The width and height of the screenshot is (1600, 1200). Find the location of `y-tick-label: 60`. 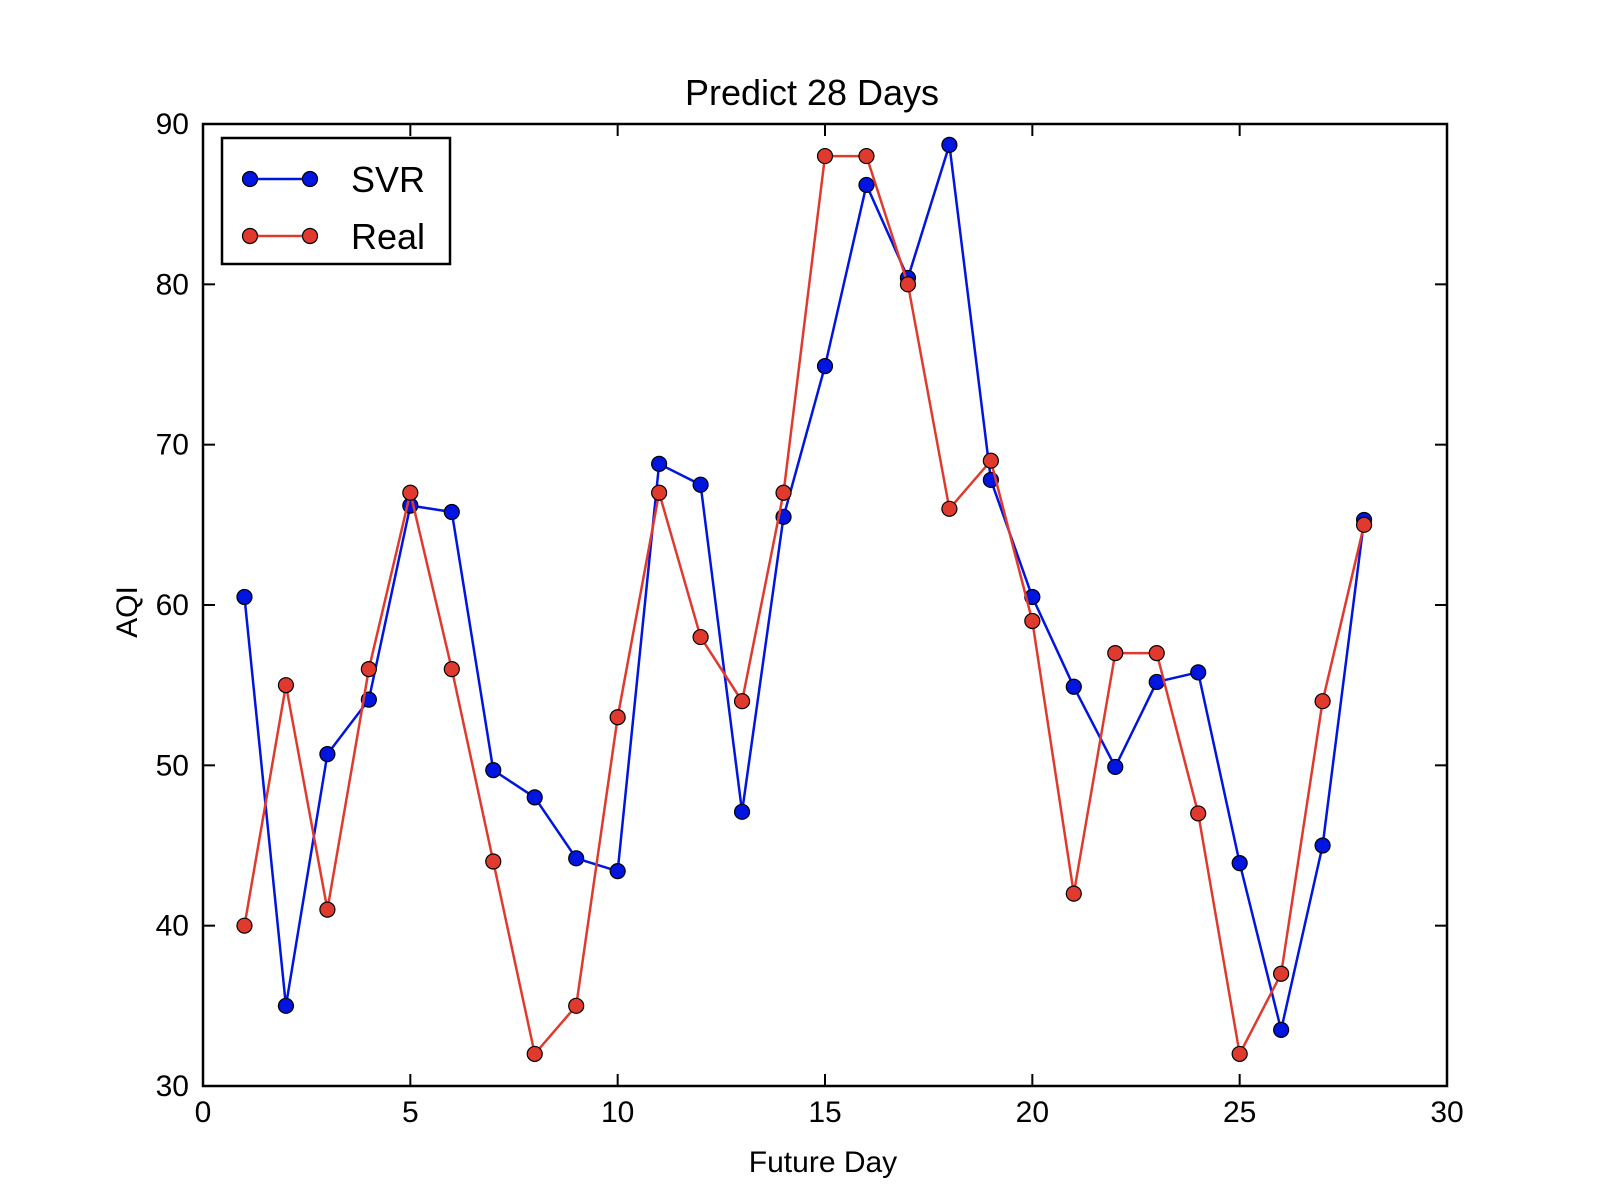

y-tick-label: 60 is located at coordinates (172, 605).